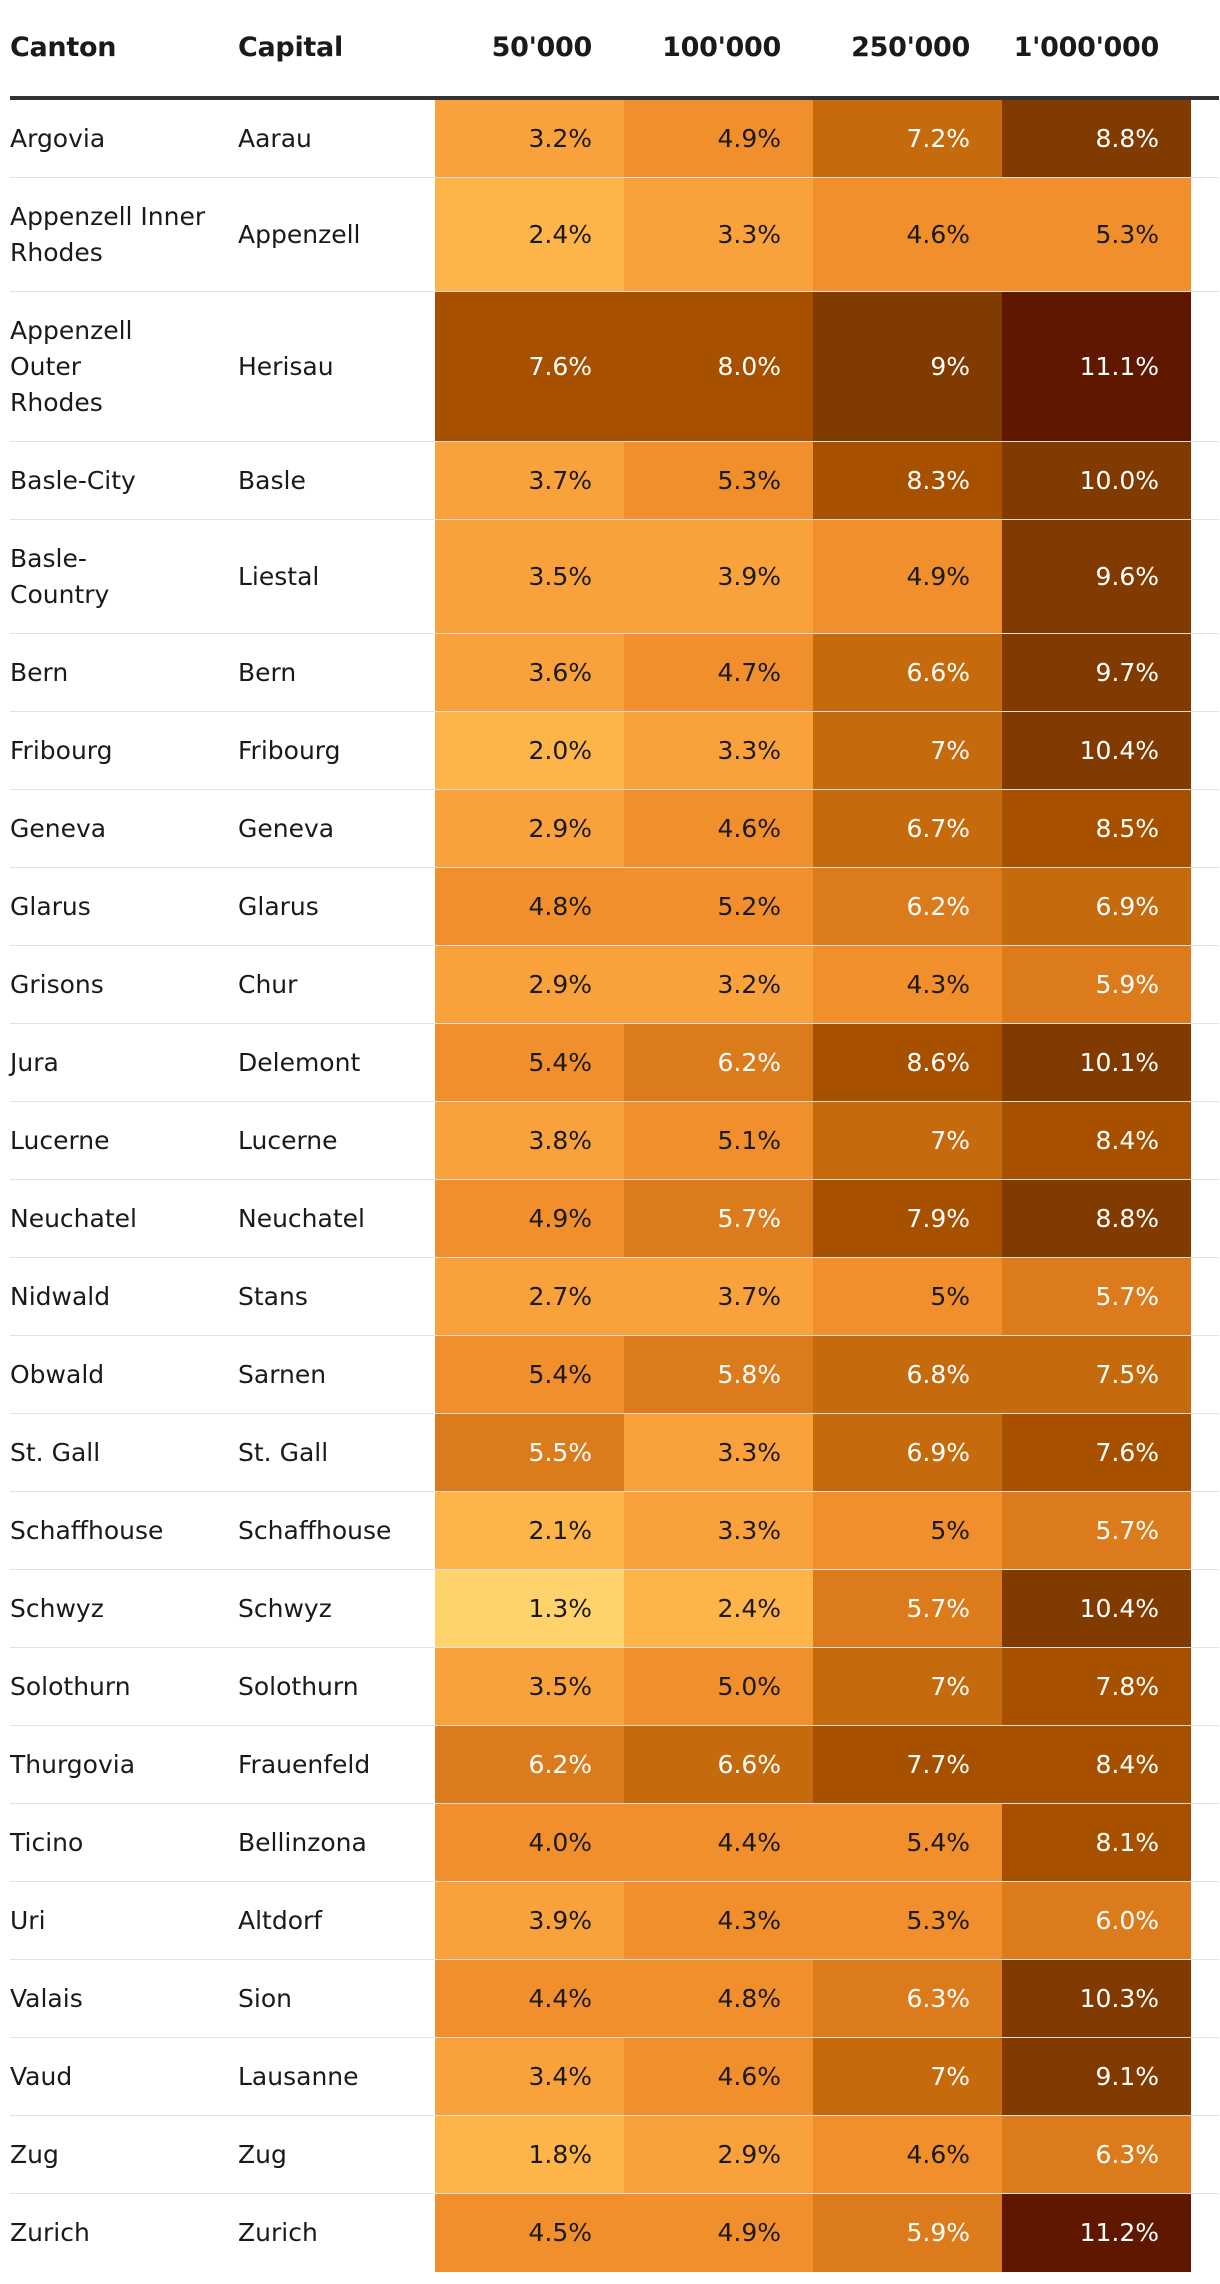  I want to click on heat-cell-100000: 5.8%, so click(718, 1374).